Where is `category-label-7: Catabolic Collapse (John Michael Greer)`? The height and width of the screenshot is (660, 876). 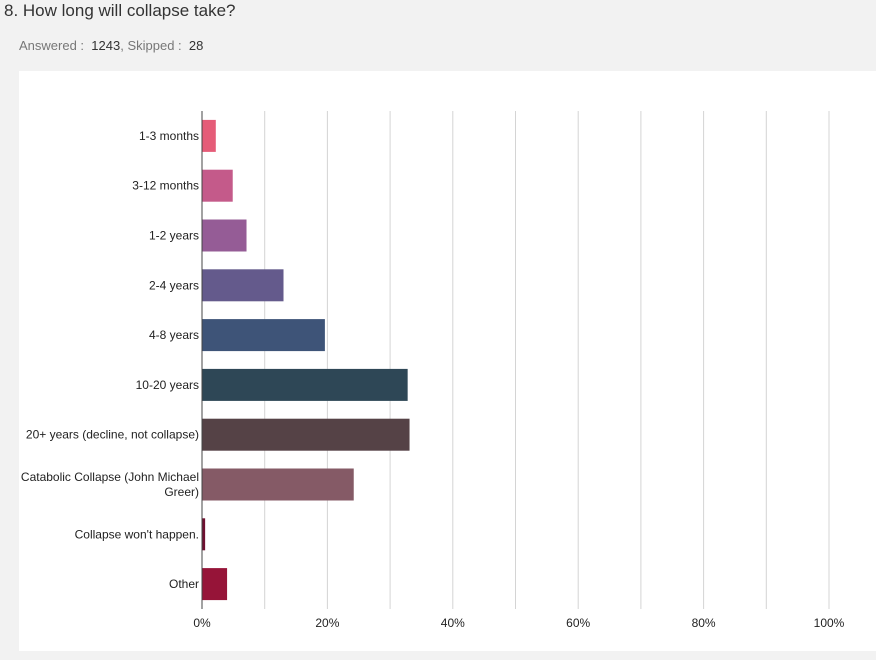 category-label-7: Catabolic Collapse (John Michael Greer) is located at coordinates (110, 484).